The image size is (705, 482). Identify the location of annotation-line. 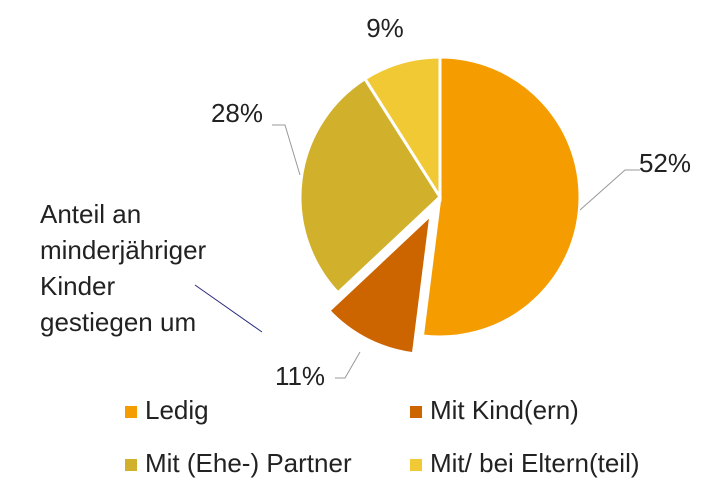
(228, 308).